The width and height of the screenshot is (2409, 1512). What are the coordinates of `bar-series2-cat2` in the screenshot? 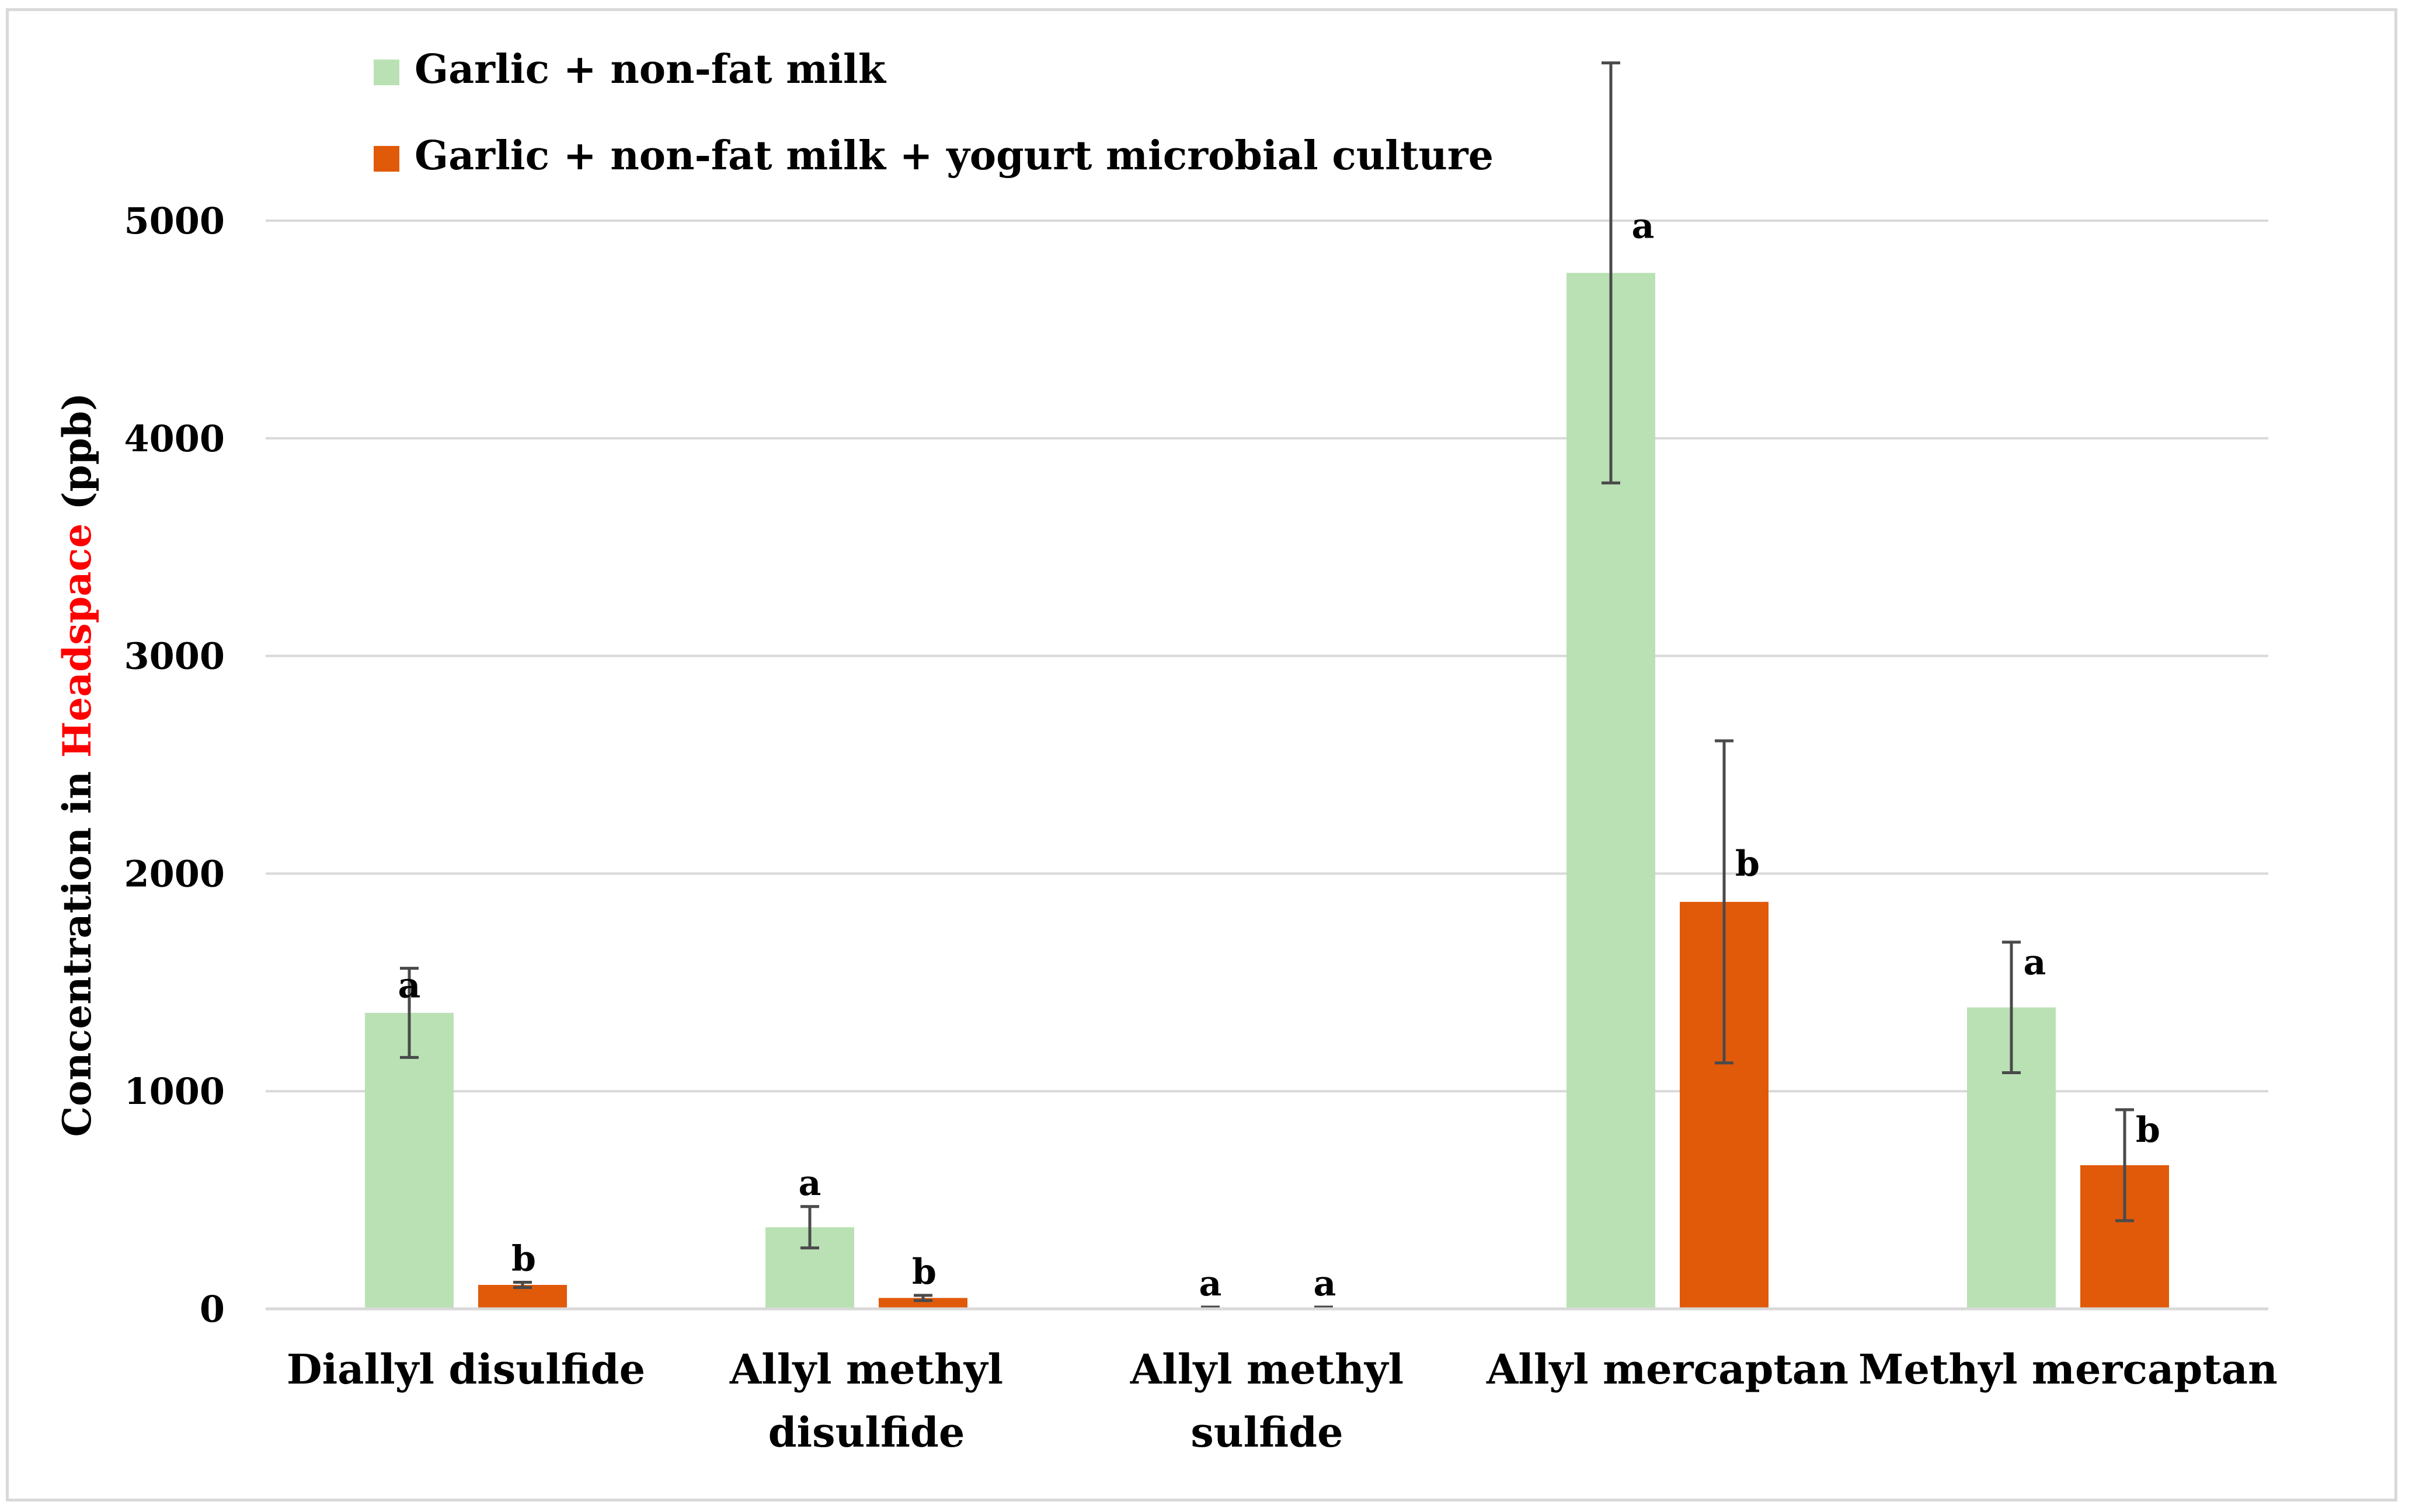 It's located at (923, 1303).